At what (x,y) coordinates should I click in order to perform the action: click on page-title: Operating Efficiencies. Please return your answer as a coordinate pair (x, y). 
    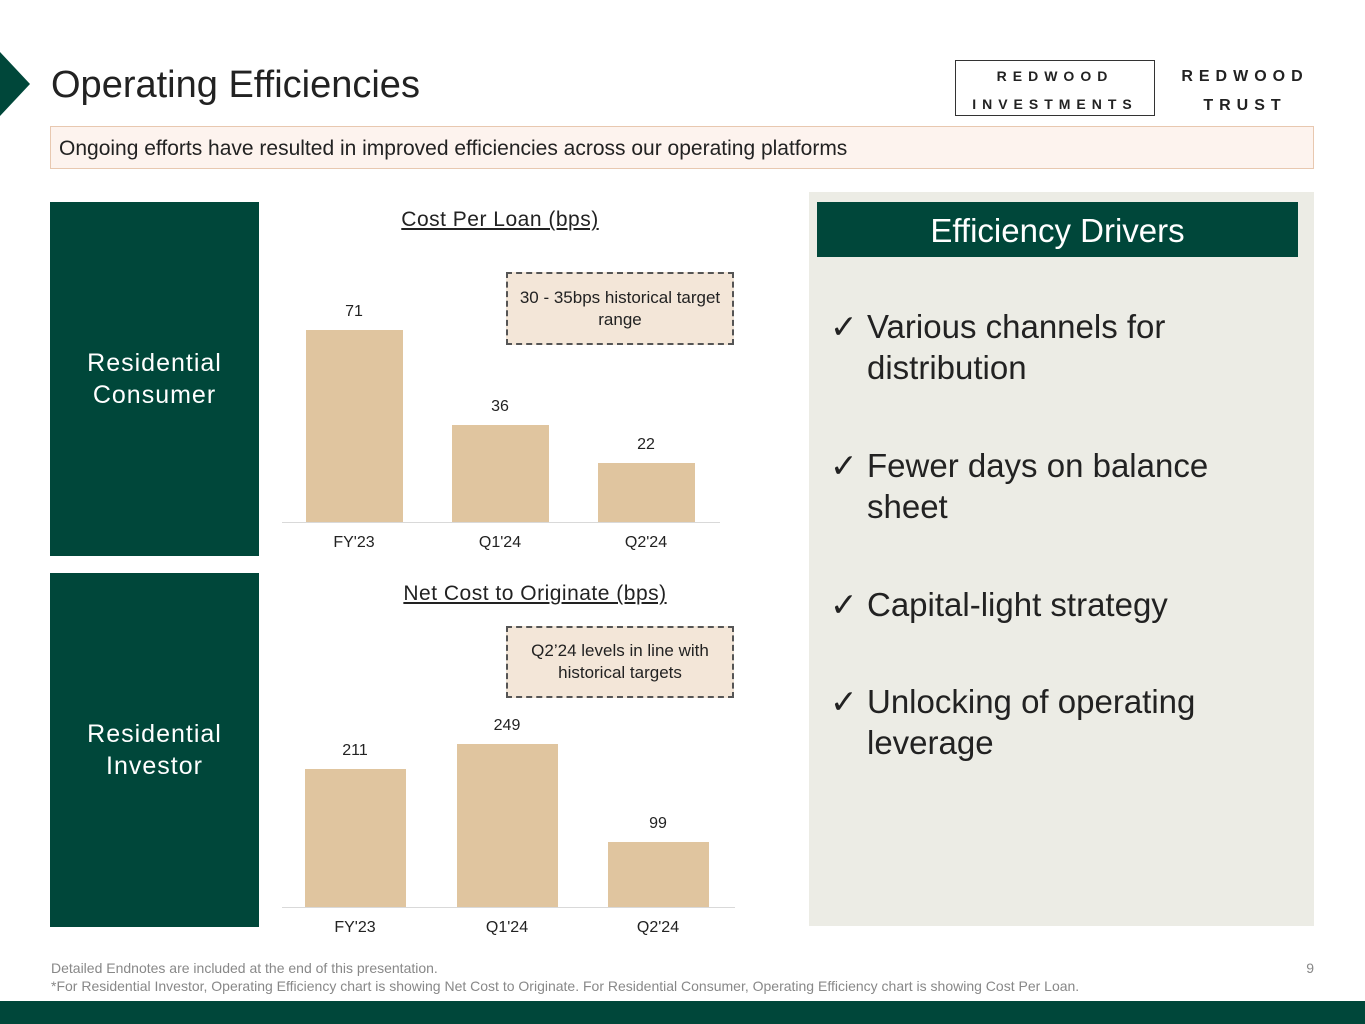
    Looking at the image, I should click on (235, 85).